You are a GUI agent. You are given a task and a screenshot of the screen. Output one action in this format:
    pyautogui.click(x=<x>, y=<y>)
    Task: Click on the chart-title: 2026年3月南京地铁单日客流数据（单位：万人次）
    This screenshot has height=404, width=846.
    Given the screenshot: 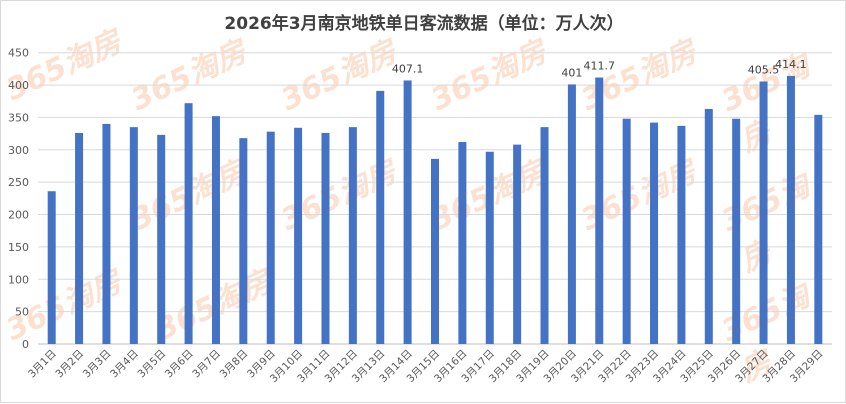 What is the action you would take?
    pyautogui.click(x=424, y=24)
    